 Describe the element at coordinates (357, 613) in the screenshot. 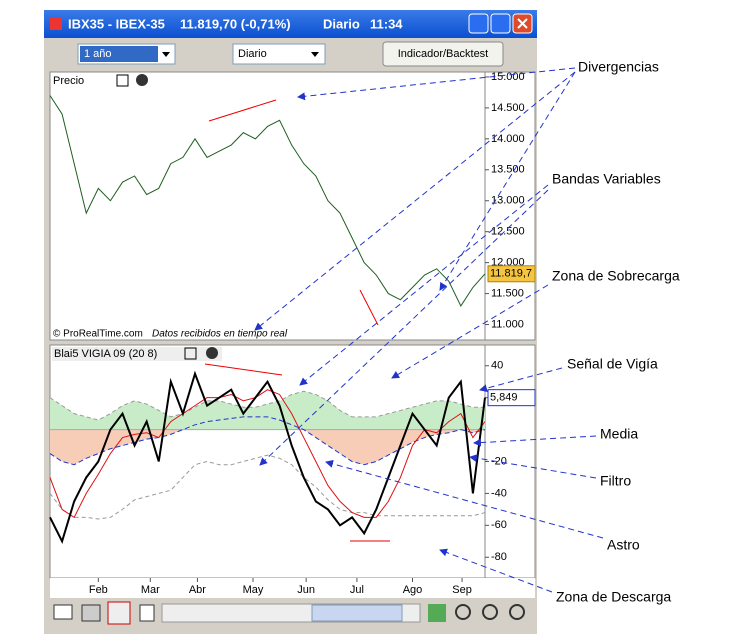

I see `scroll-thumb` at that location.